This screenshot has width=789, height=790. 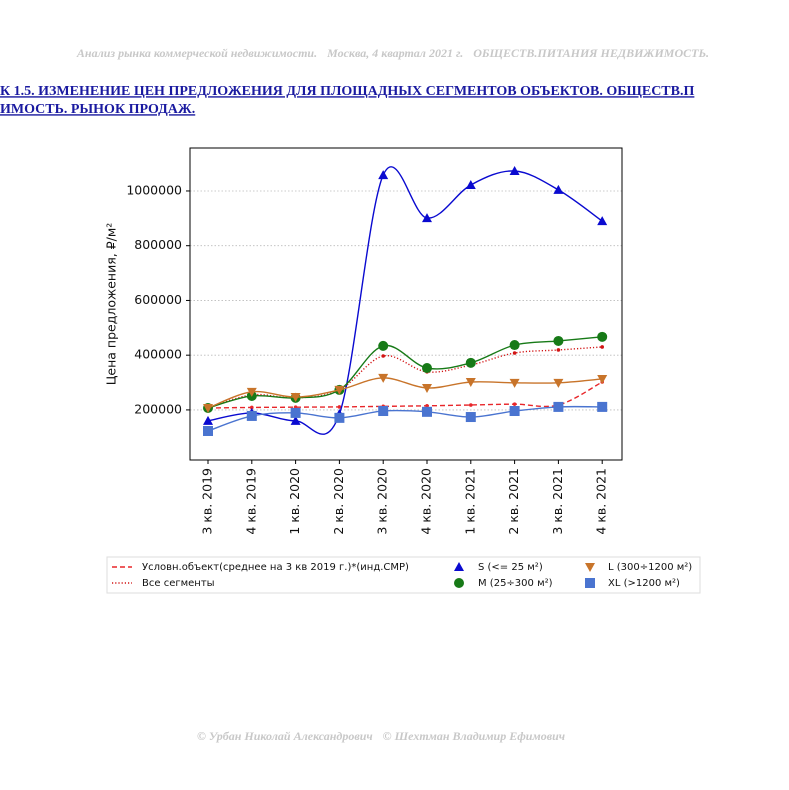 I want to click on header-part: Анализ рынка коммерческой недвижимости., so click(x=196, y=53).